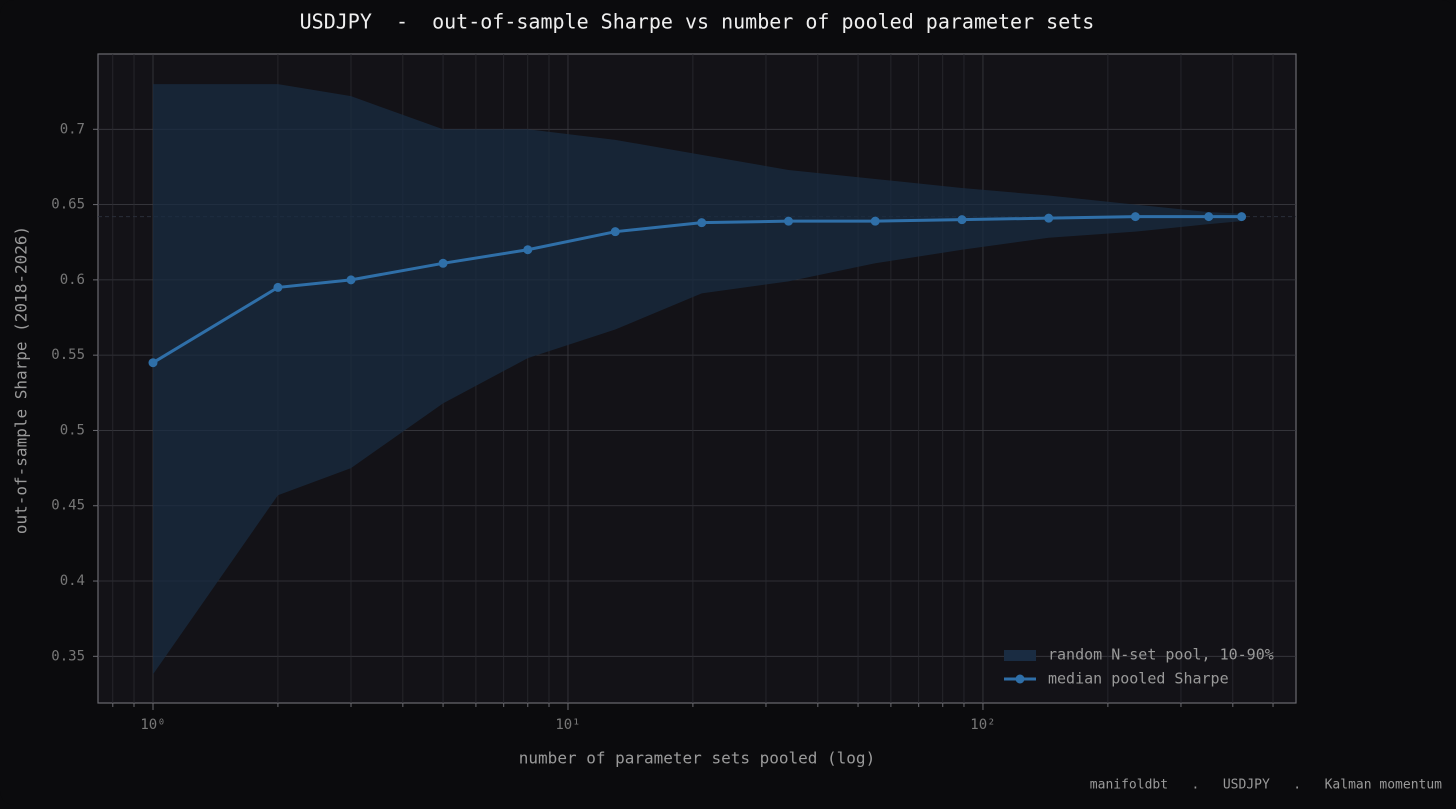  What do you see at coordinates (68, 506) in the screenshot?
I see `y-tick-label: 0.45` at bounding box center [68, 506].